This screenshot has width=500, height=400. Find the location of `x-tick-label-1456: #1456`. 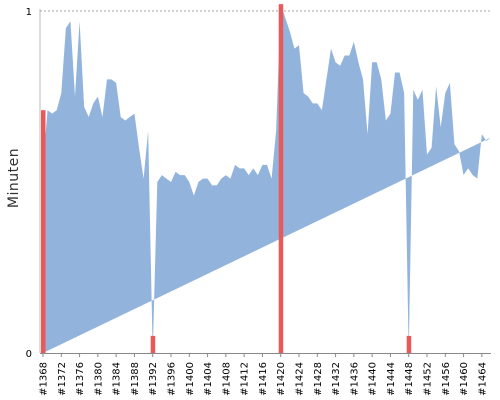

x-tick-label-1456: #1456 is located at coordinates (446, 379).